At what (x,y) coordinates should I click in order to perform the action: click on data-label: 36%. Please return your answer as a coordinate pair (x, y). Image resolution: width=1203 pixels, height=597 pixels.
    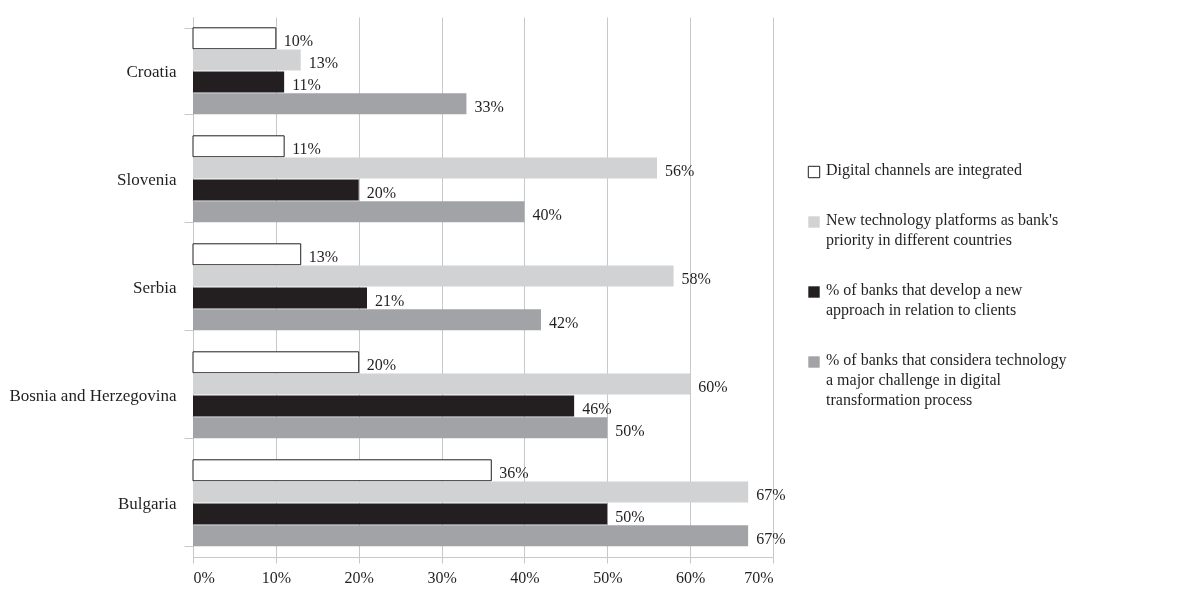
    Looking at the image, I should click on (514, 473).